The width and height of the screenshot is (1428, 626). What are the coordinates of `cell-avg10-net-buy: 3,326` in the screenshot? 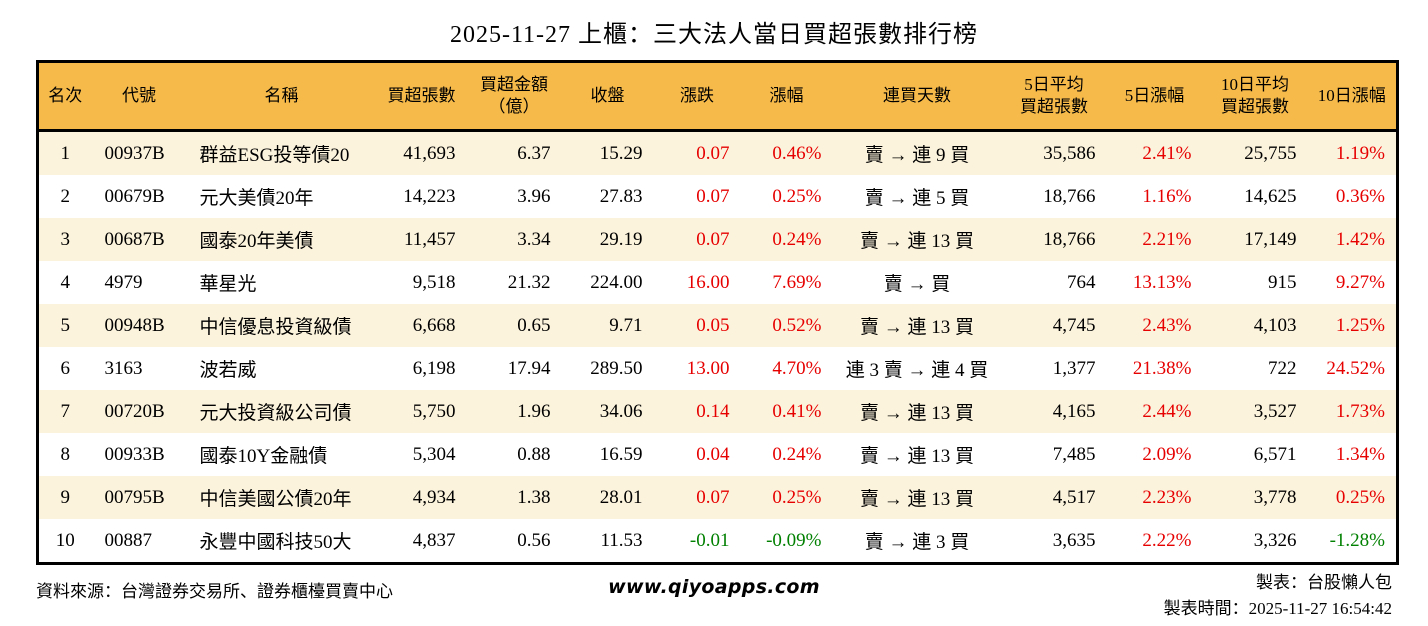 It's located at (1275, 540).